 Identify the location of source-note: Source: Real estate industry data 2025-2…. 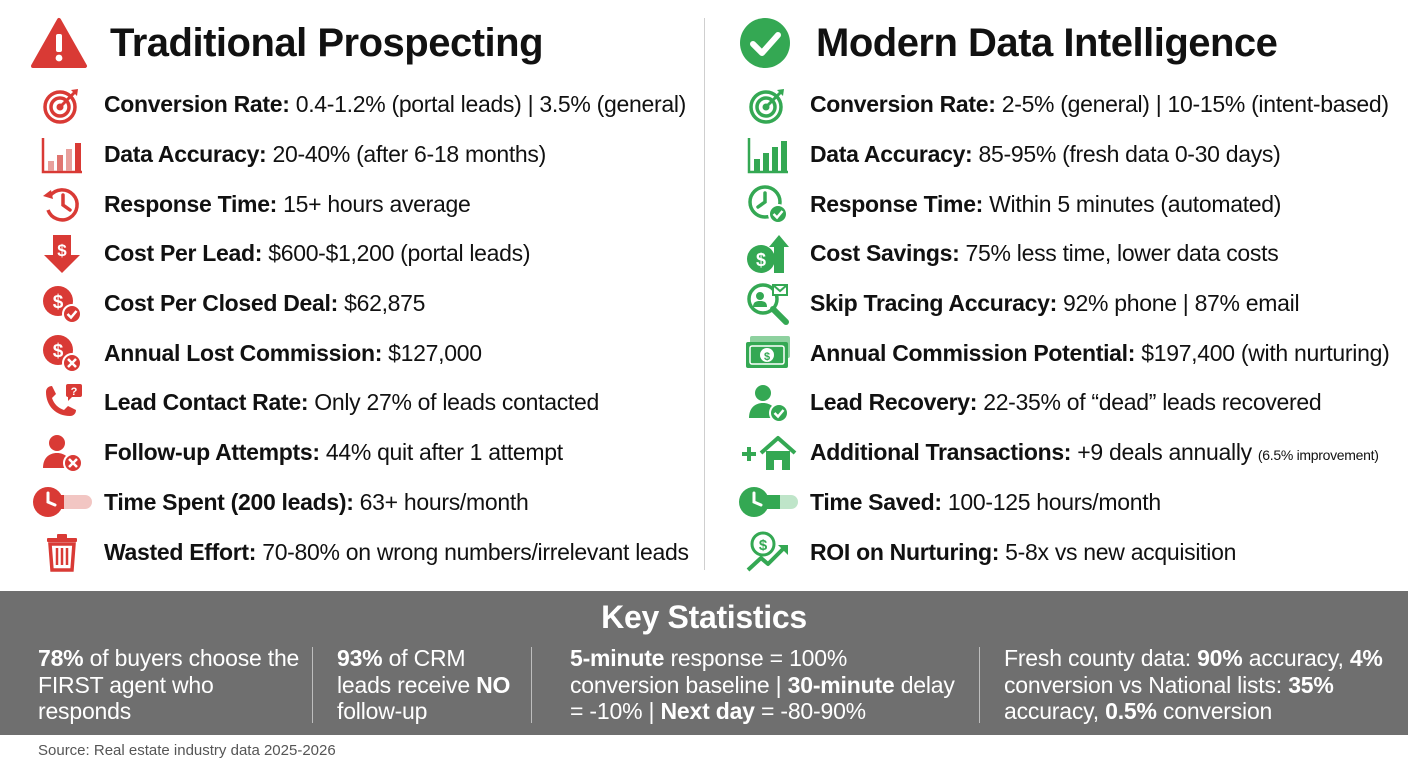
(187, 750).